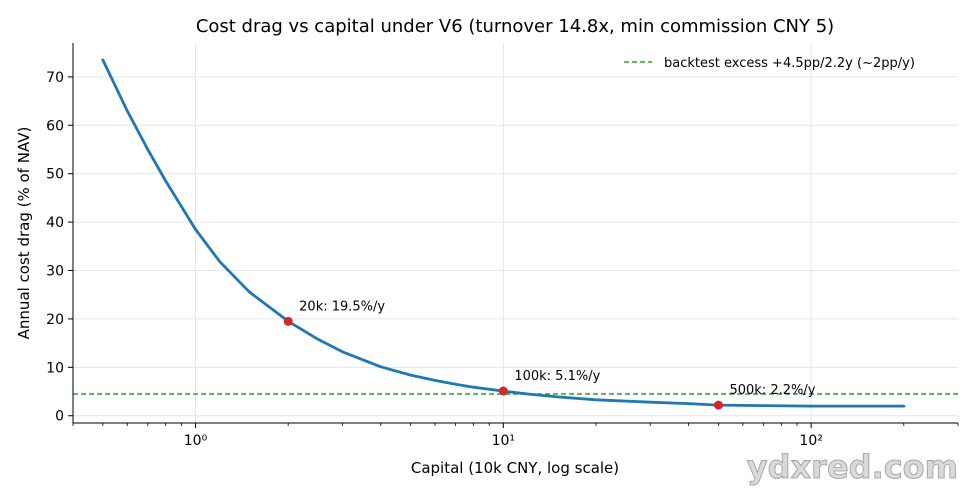 This screenshot has height=494, width=975. Describe the element at coordinates (789, 63) in the screenshot. I see `legend-label: backtest excess +4.5pp/2.2y (~2pp/y)` at that location.